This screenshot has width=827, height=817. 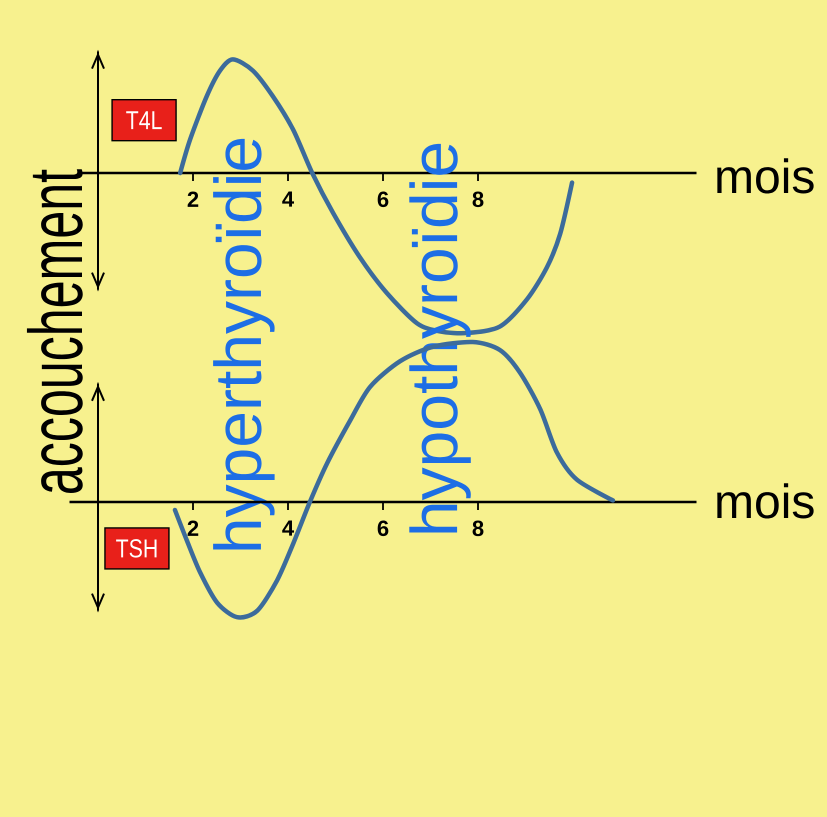 What do you see at coordinates (136, 548) in the screenshot?
I see `series-label: TSH` at bounding box center [136, 548].